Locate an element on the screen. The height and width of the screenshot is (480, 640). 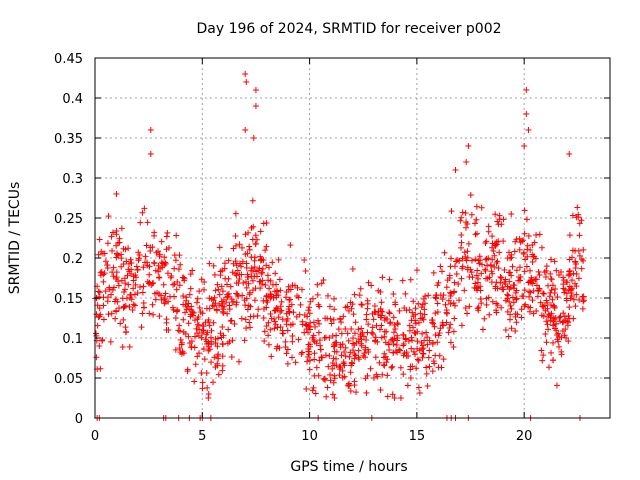
y-tick-label: 0.35 is located at coordinates (68, 139).